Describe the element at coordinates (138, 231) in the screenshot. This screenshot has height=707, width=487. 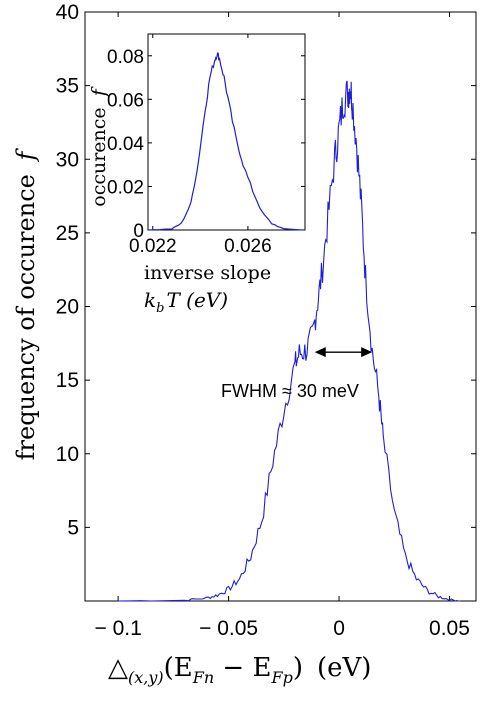
I see `inset-ytick-label-0: 0` at that location.